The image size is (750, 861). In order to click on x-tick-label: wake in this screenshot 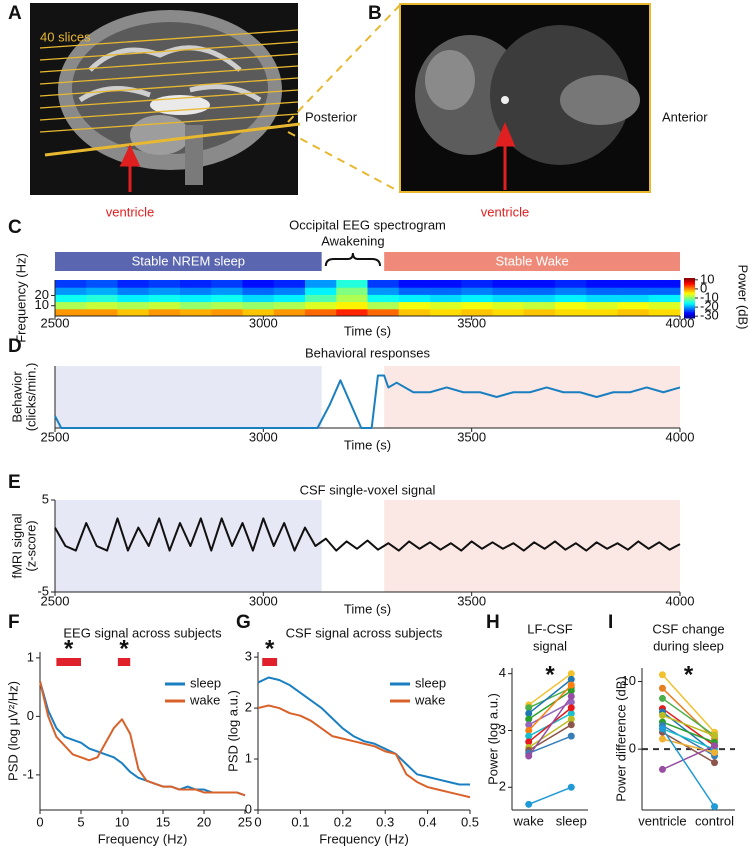, I will do `click(528, 820)`.